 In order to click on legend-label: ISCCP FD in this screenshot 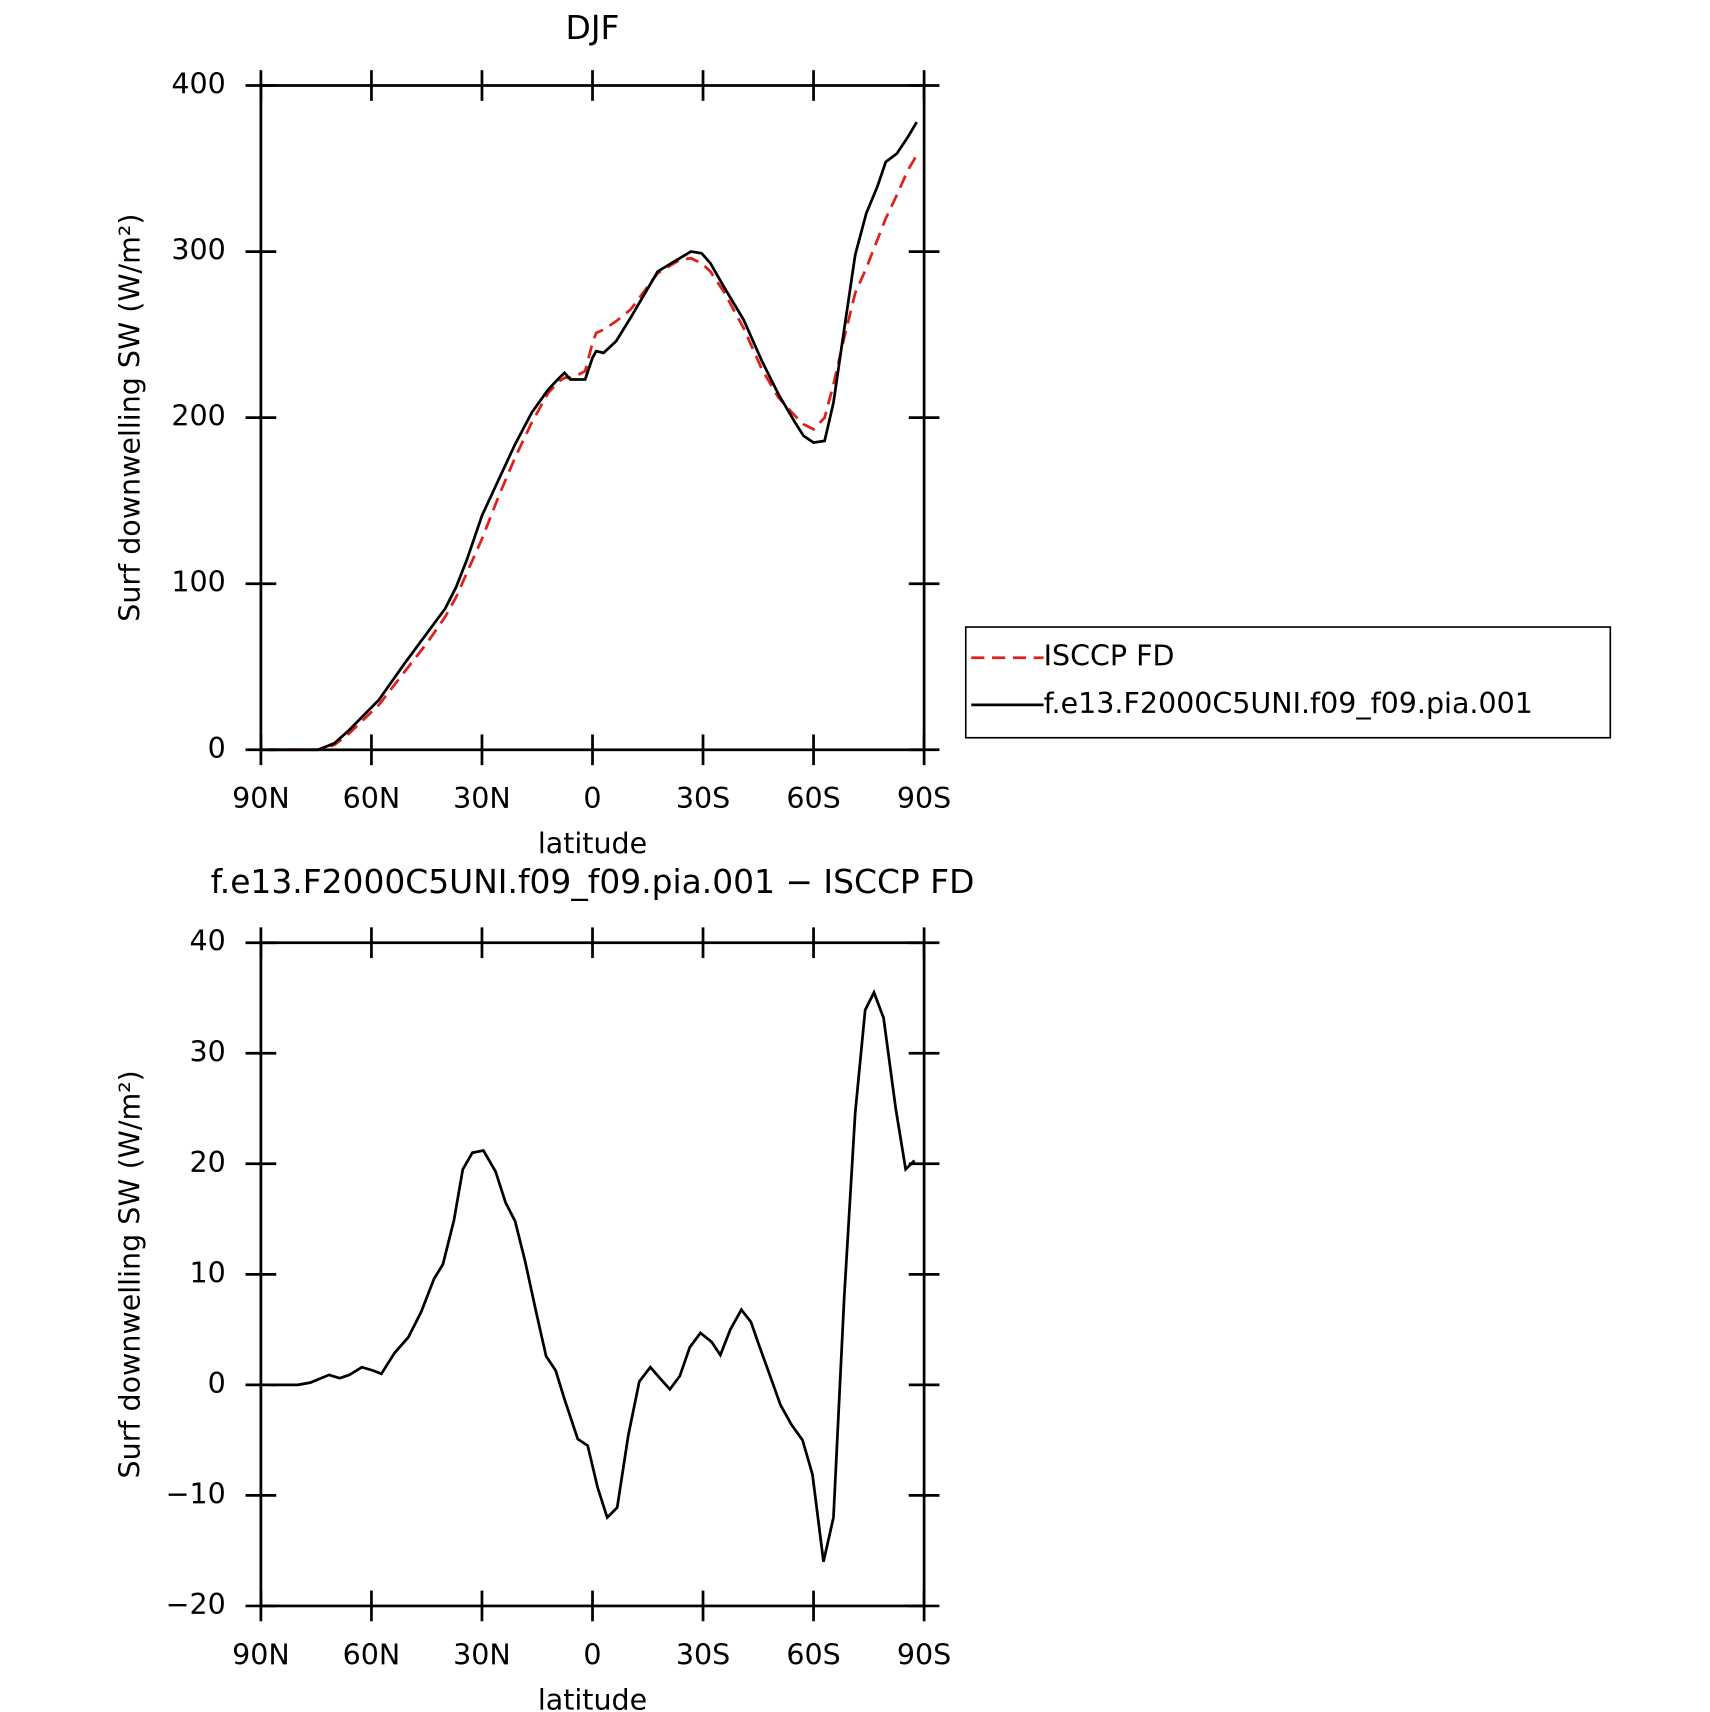, I will do `click(1109, 656)`.